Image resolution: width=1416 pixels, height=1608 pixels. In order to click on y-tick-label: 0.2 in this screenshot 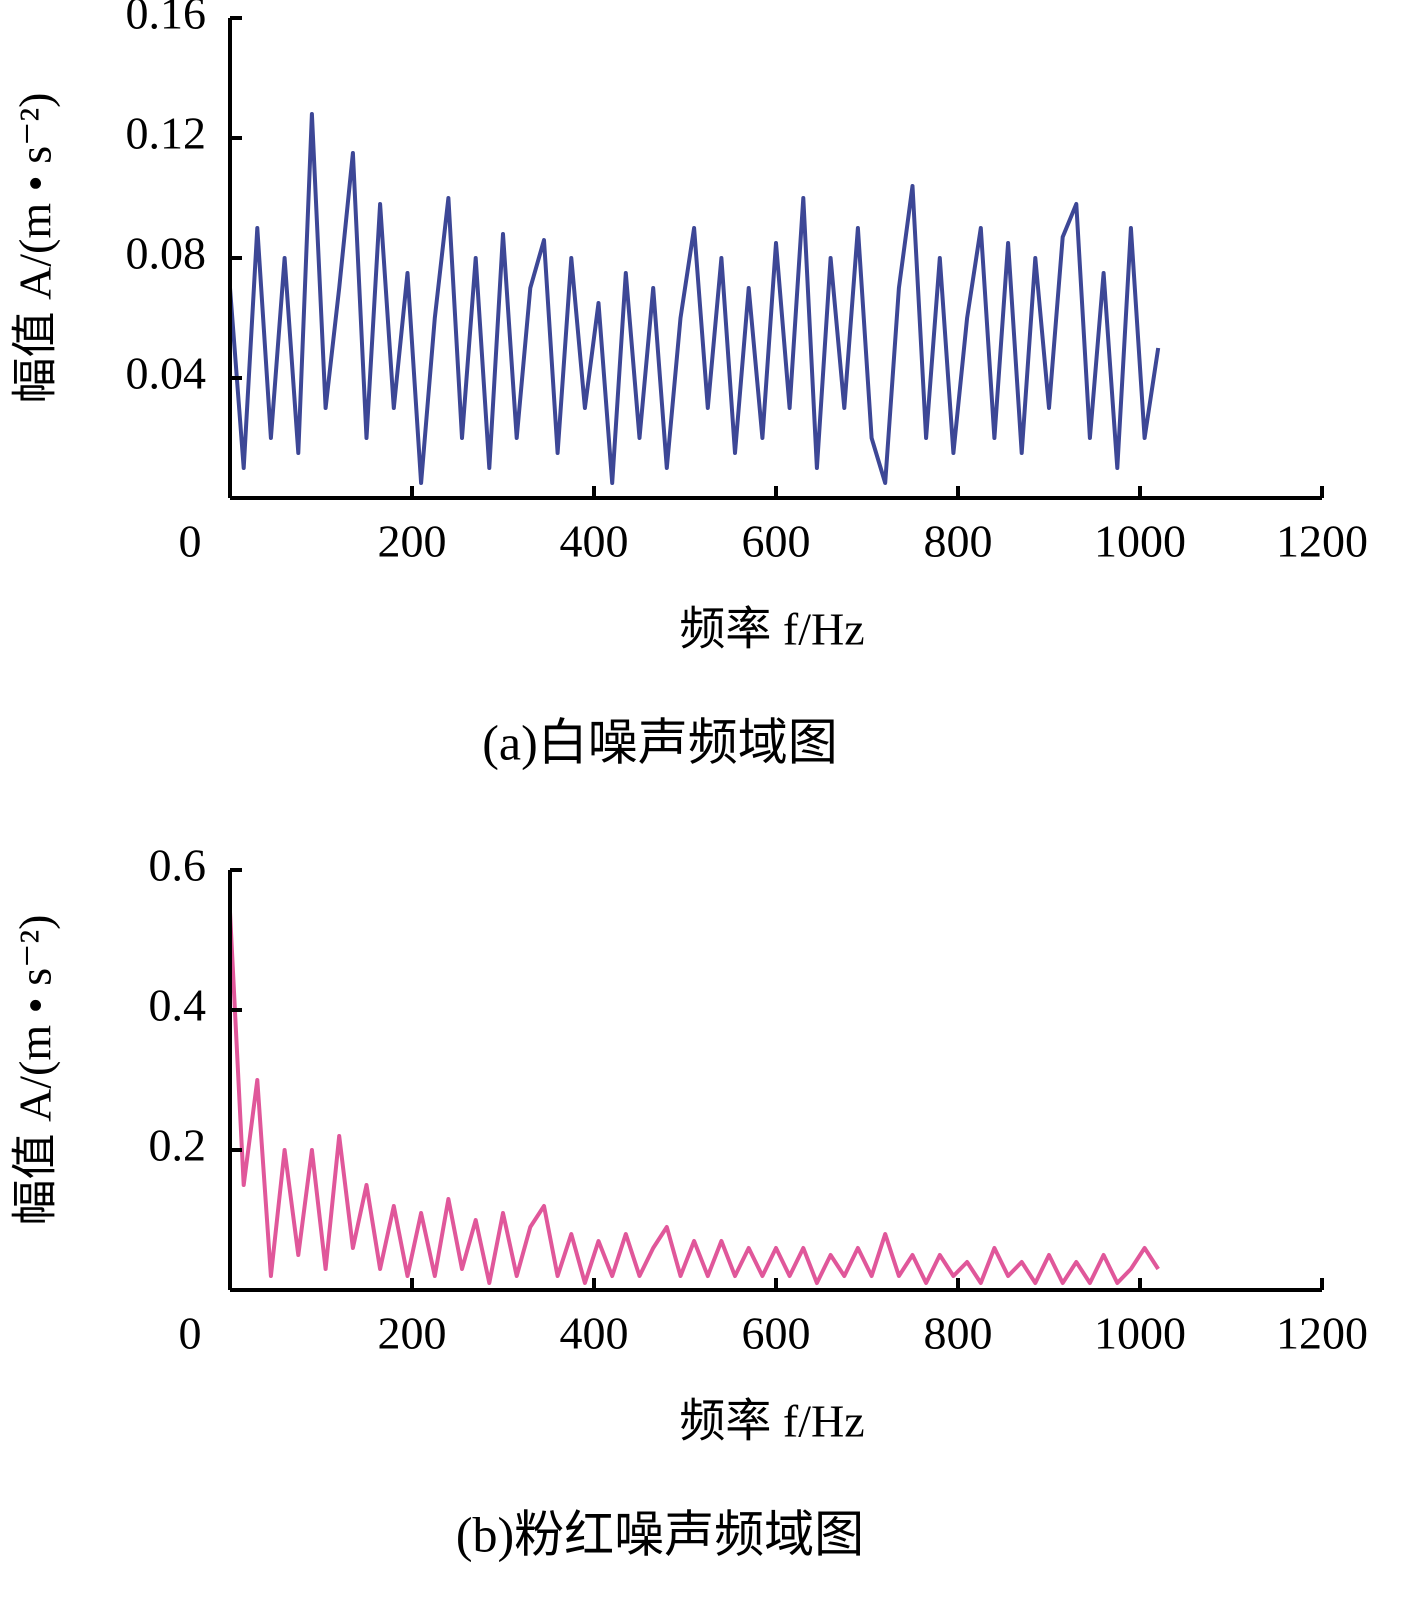, I will do `click(178, 1145)`.